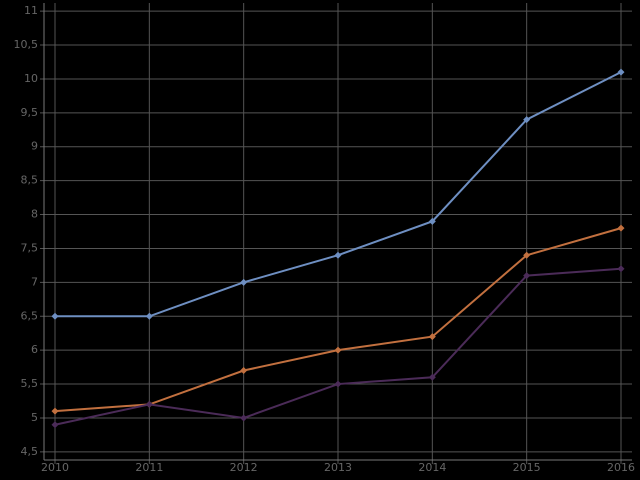 The width and height of the screenshot is (640, 480). Describe the element at coordinates (432, 467) in the screenshot. I see `x-tick-label: 2014` at that location.